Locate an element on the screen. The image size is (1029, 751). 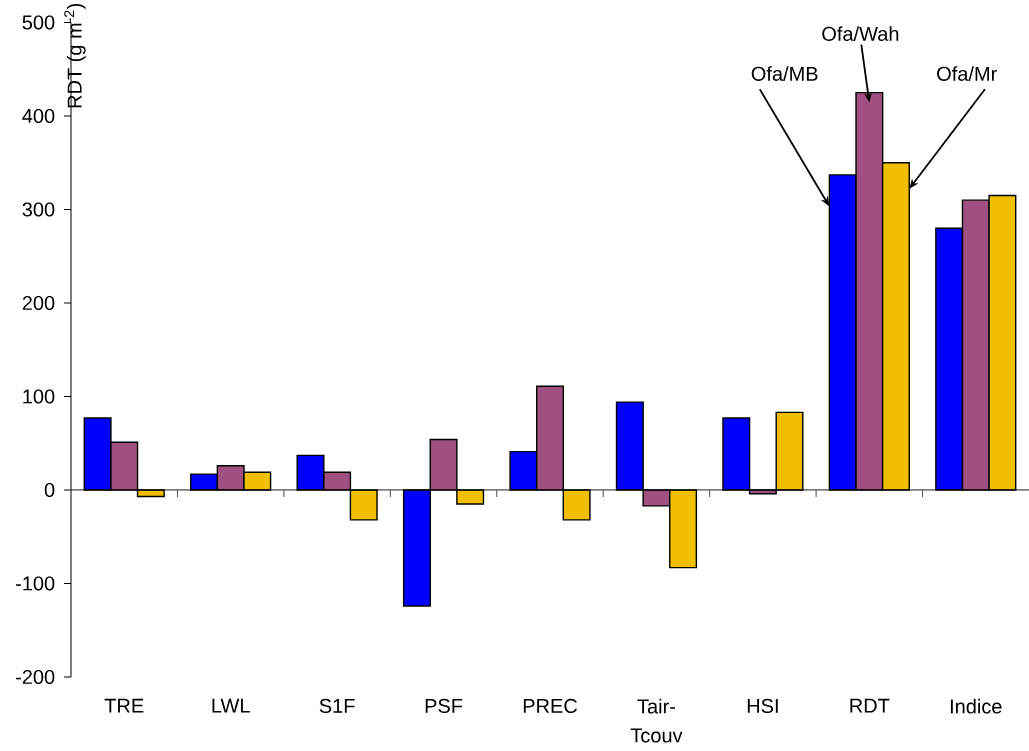
text: Ofa/Wah is located at coordinates (860, 33).